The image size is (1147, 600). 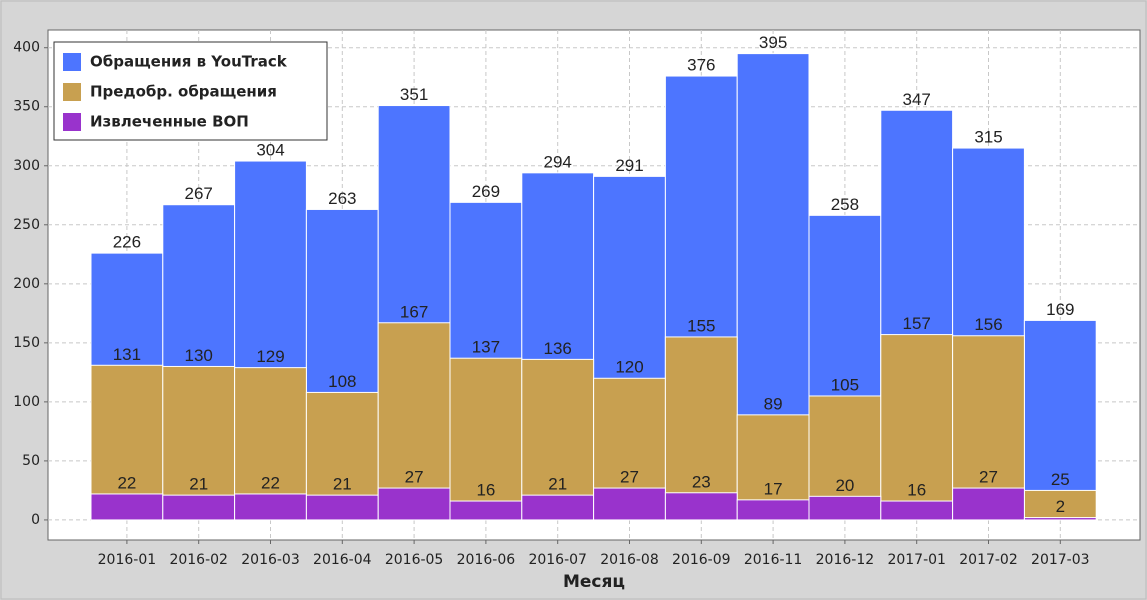 What do you see at coordinates (270, 356) in the screenshot?
I see `value-label: 129` at bounding box center [270, 356].